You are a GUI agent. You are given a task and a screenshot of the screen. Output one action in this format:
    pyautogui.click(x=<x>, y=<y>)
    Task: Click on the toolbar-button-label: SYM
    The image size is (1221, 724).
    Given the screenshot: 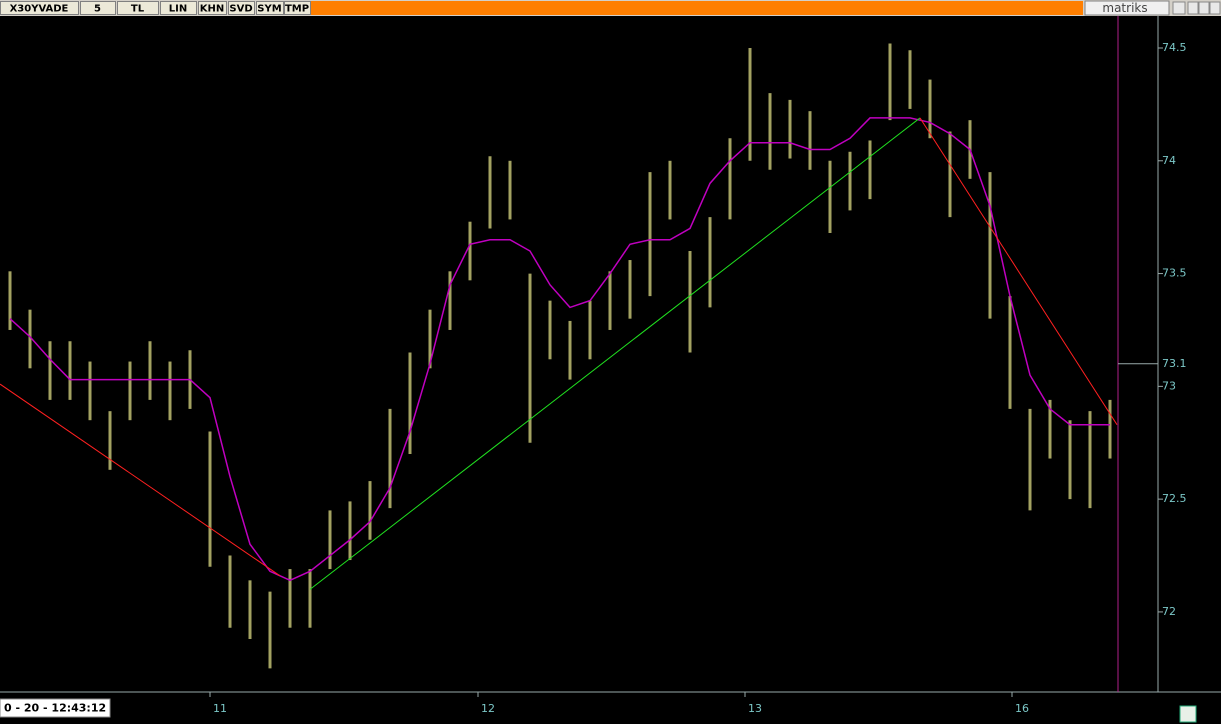 What is the action you would take?
    pyautogui.click(x=269, y=9)
    